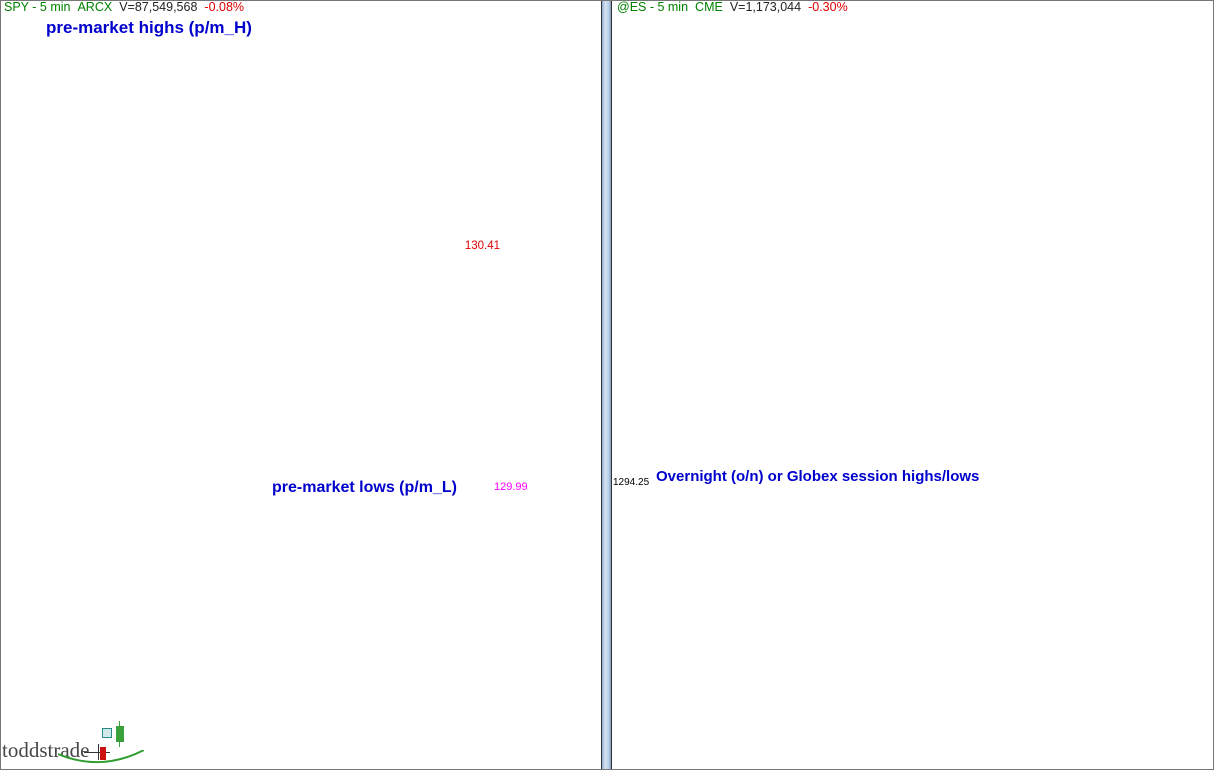  Describe the element at coordinates (364, 487) in the screenshot. I see `premarket-lows-annotation: pre-market lows (p/m_L)` at that location.